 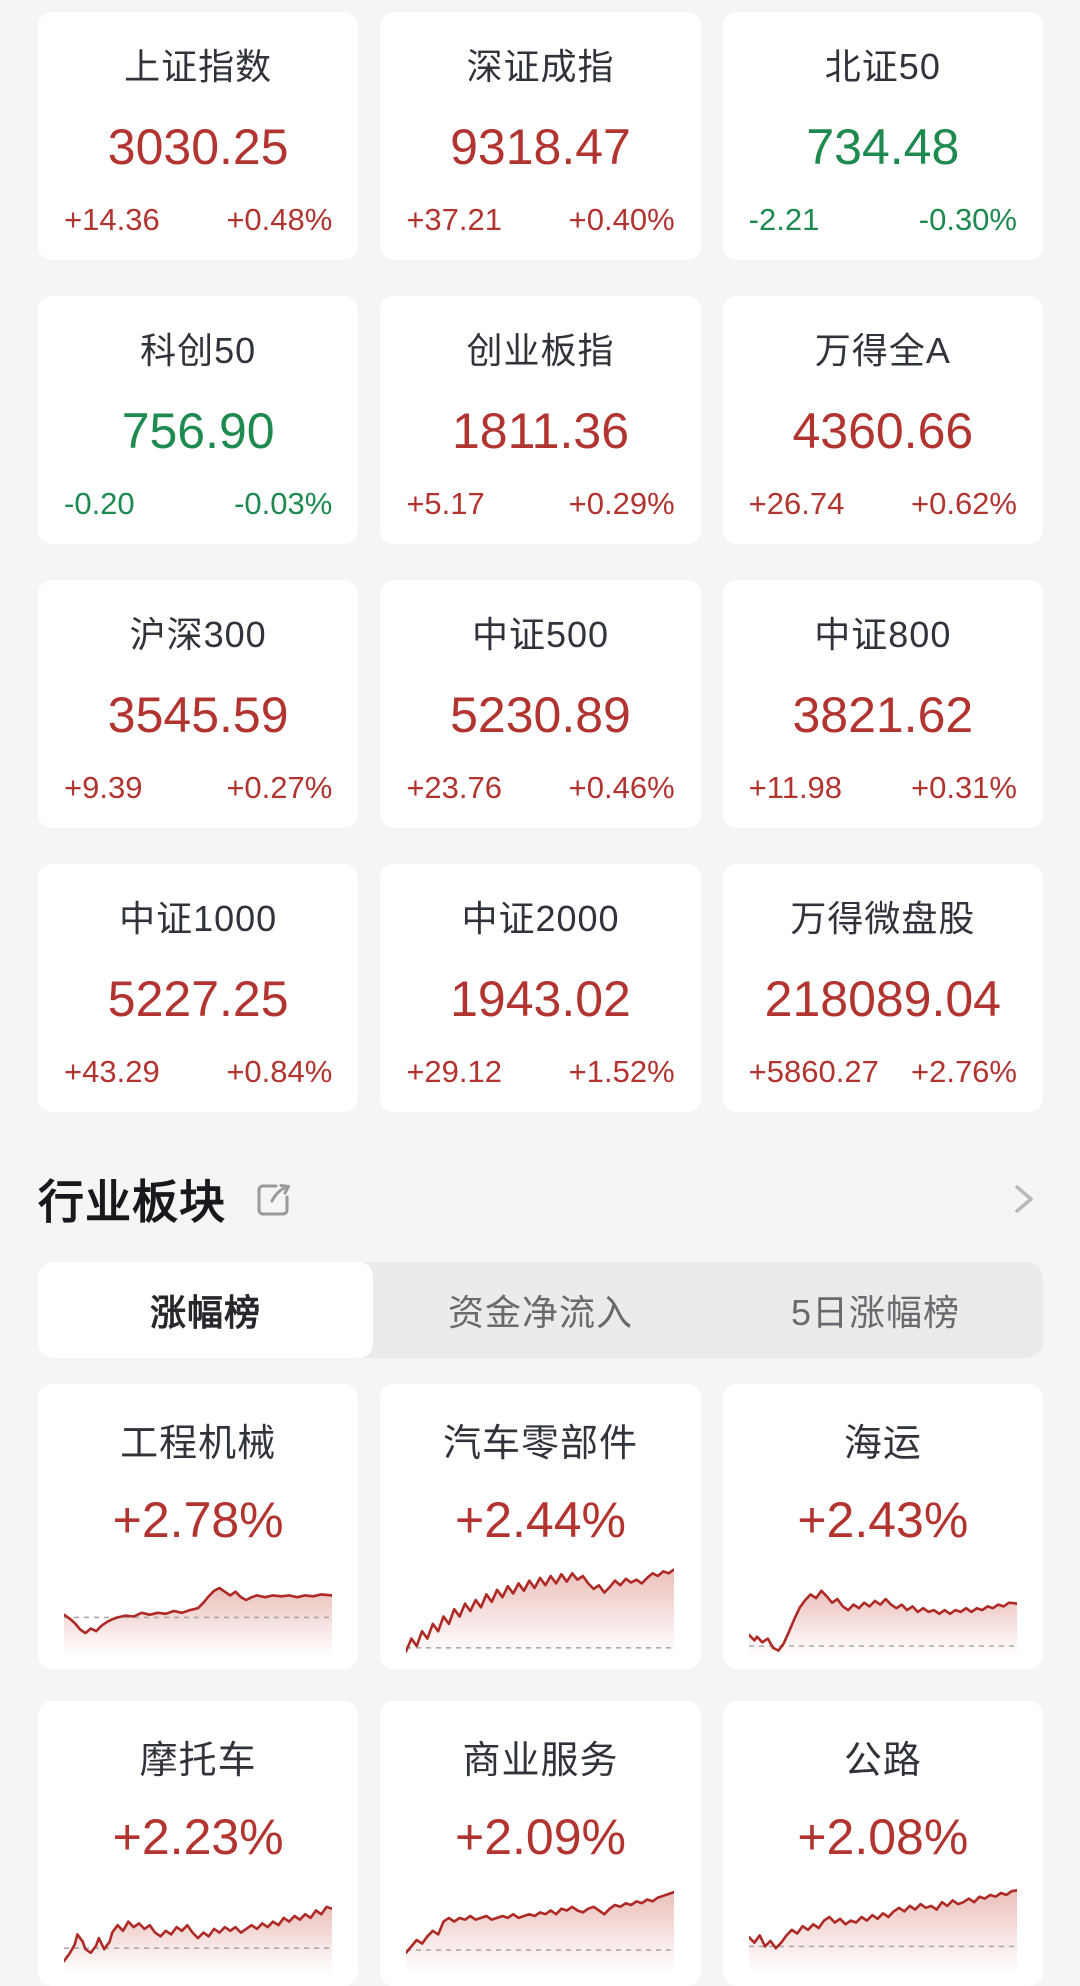 What do you see at coordinates (796, 503) in the screenshot?
I see `index-change: +26.74` at bounding box center [796, 503].